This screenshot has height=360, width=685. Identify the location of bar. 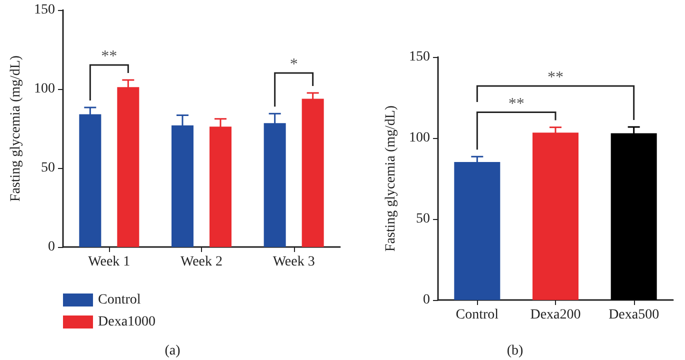
(477, 231).